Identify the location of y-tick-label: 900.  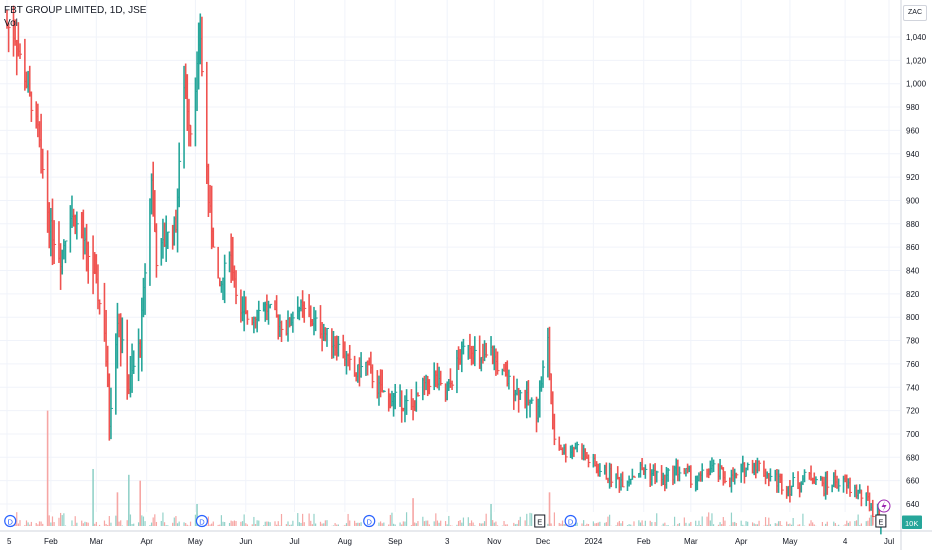
(913, 200).